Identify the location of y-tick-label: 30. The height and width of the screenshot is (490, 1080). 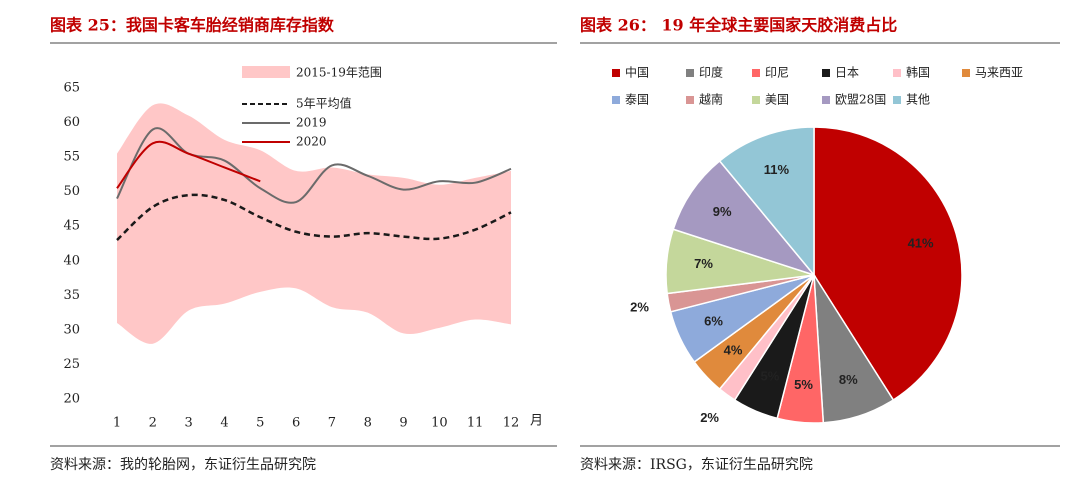
(71, 329).